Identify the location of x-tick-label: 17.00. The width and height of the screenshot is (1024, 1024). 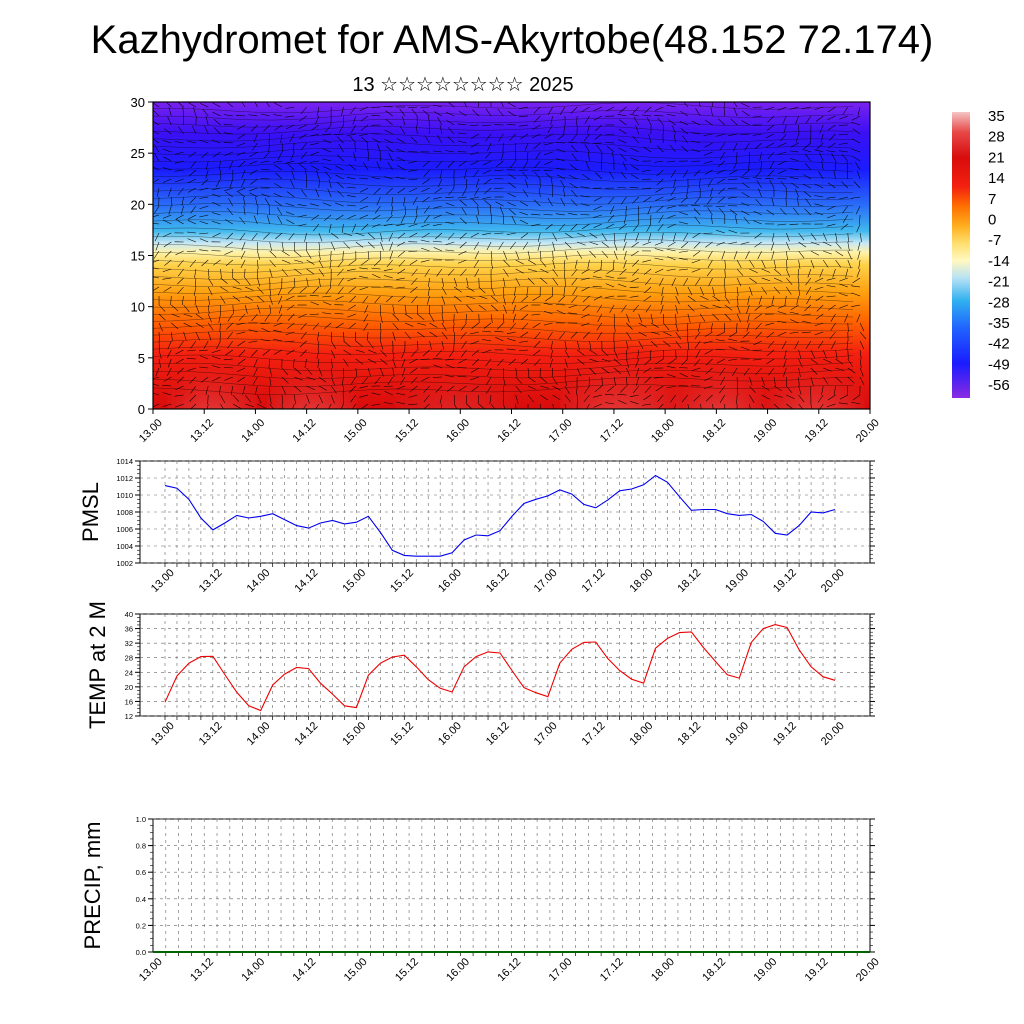
(561, 970).